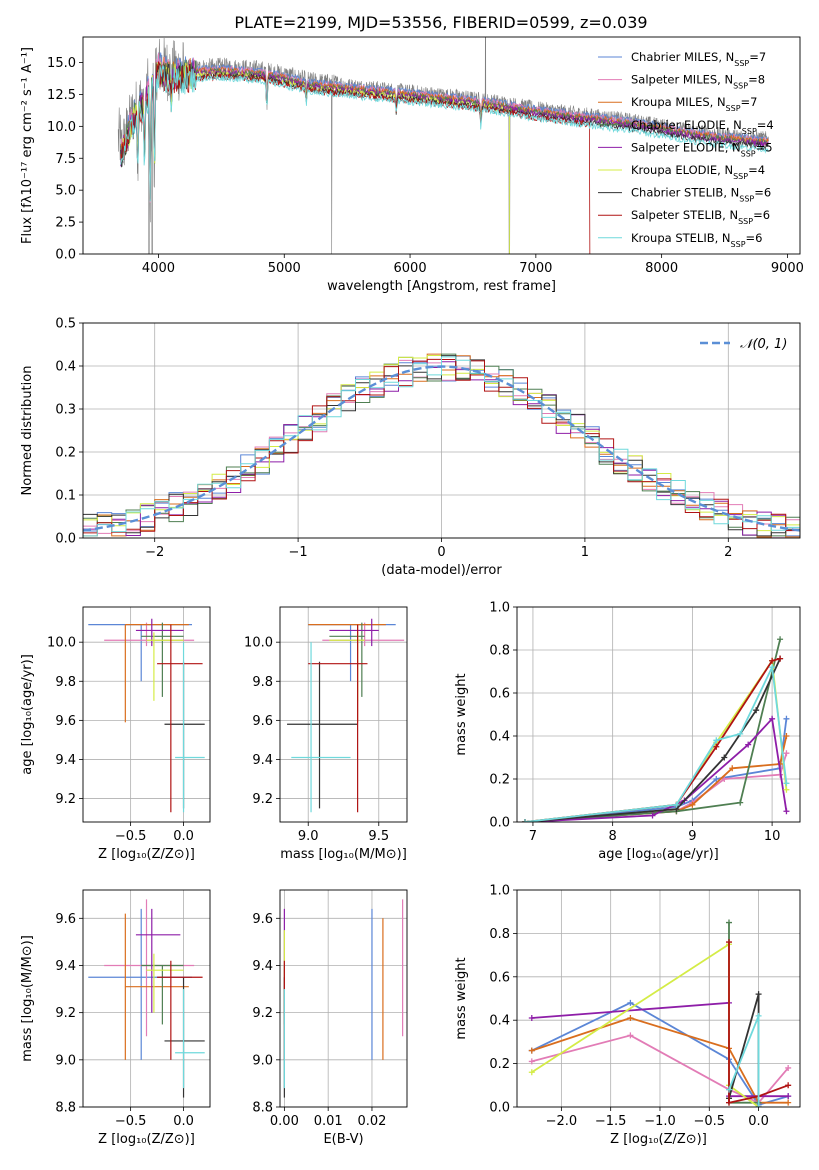 This screenshot has width=819, height=1170. Describe the element at coordinates (262, 1108) in the screenshot. I see `y-tick-label: 8.8` at that location.